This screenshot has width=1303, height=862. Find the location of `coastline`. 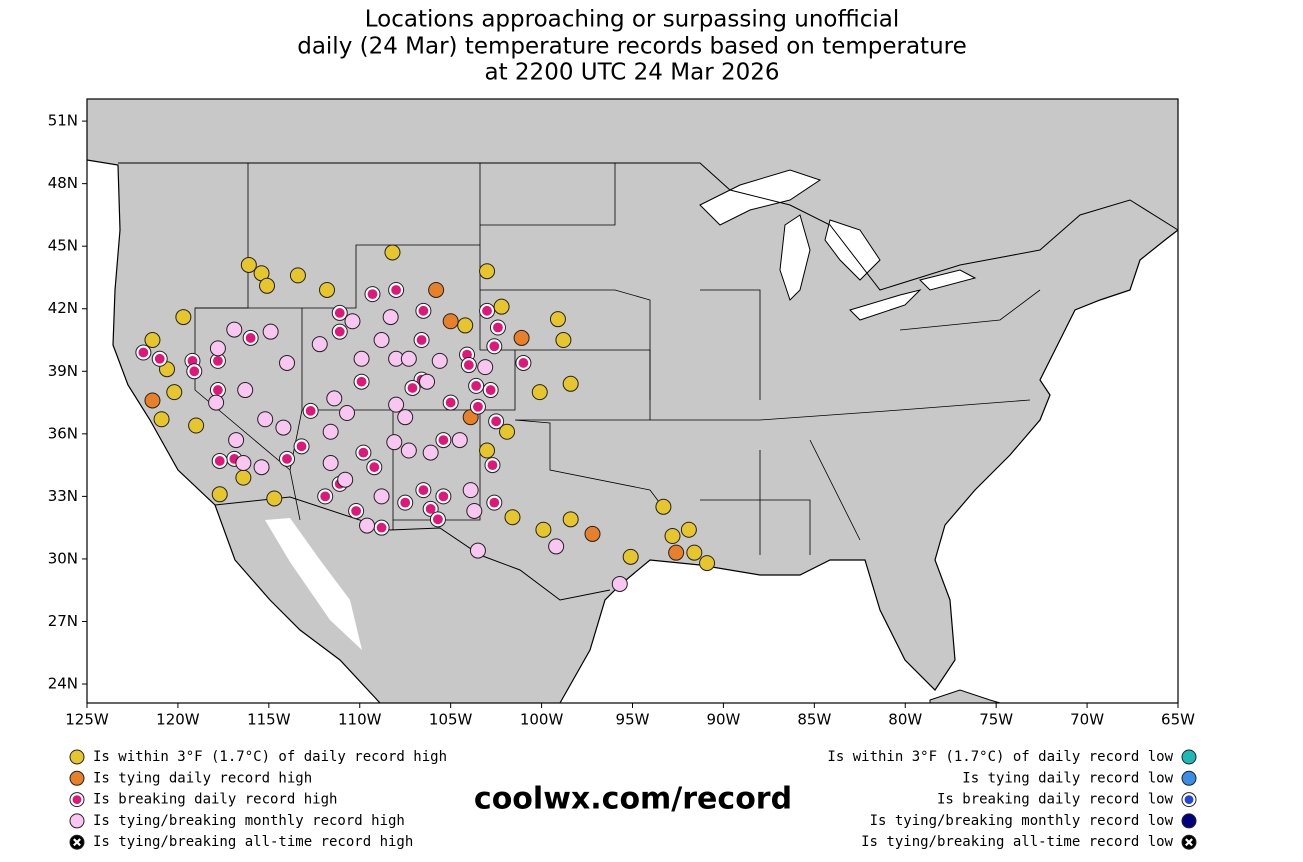

coastline is located at coordinates (233, 431).